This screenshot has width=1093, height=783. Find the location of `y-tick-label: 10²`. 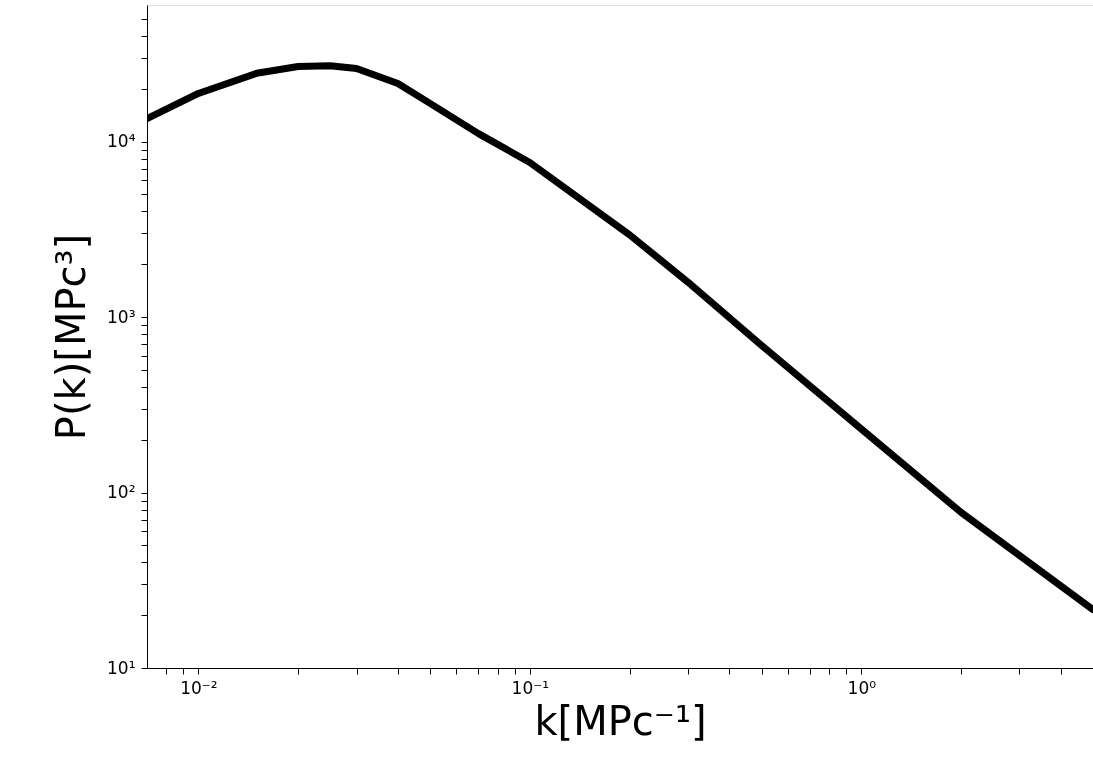

y-tick-label: 10² is located at coordinates (121, 492).